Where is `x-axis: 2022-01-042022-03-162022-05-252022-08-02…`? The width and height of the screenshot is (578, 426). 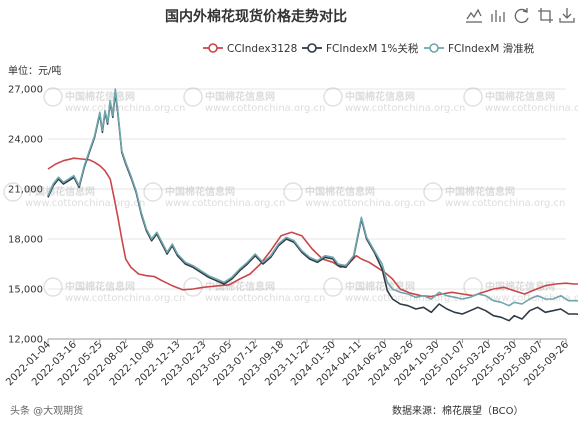
x-axis: 2022-01-042022-03-162022-05-252022-08-02… is located at coordinates (287, 363).